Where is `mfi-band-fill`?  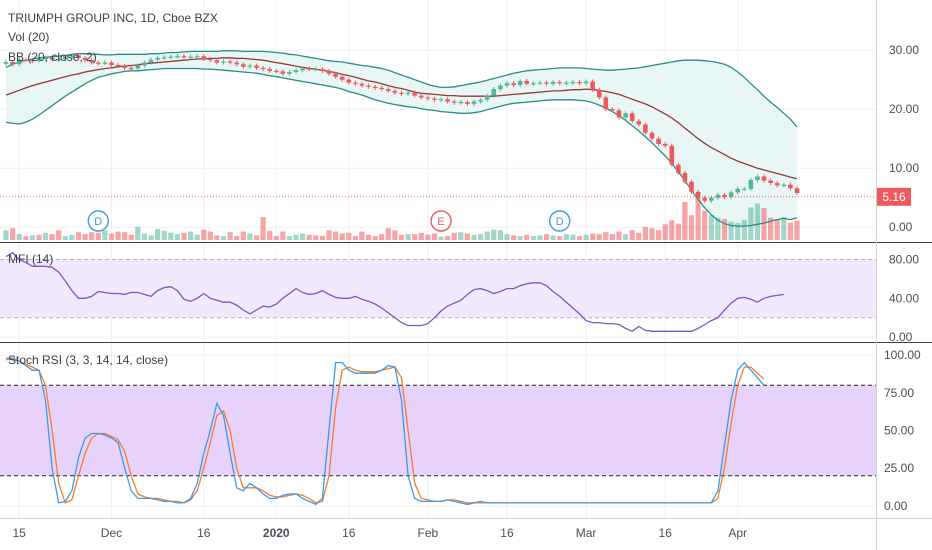 mfi-band-fill is located at coordinates (438, 288).